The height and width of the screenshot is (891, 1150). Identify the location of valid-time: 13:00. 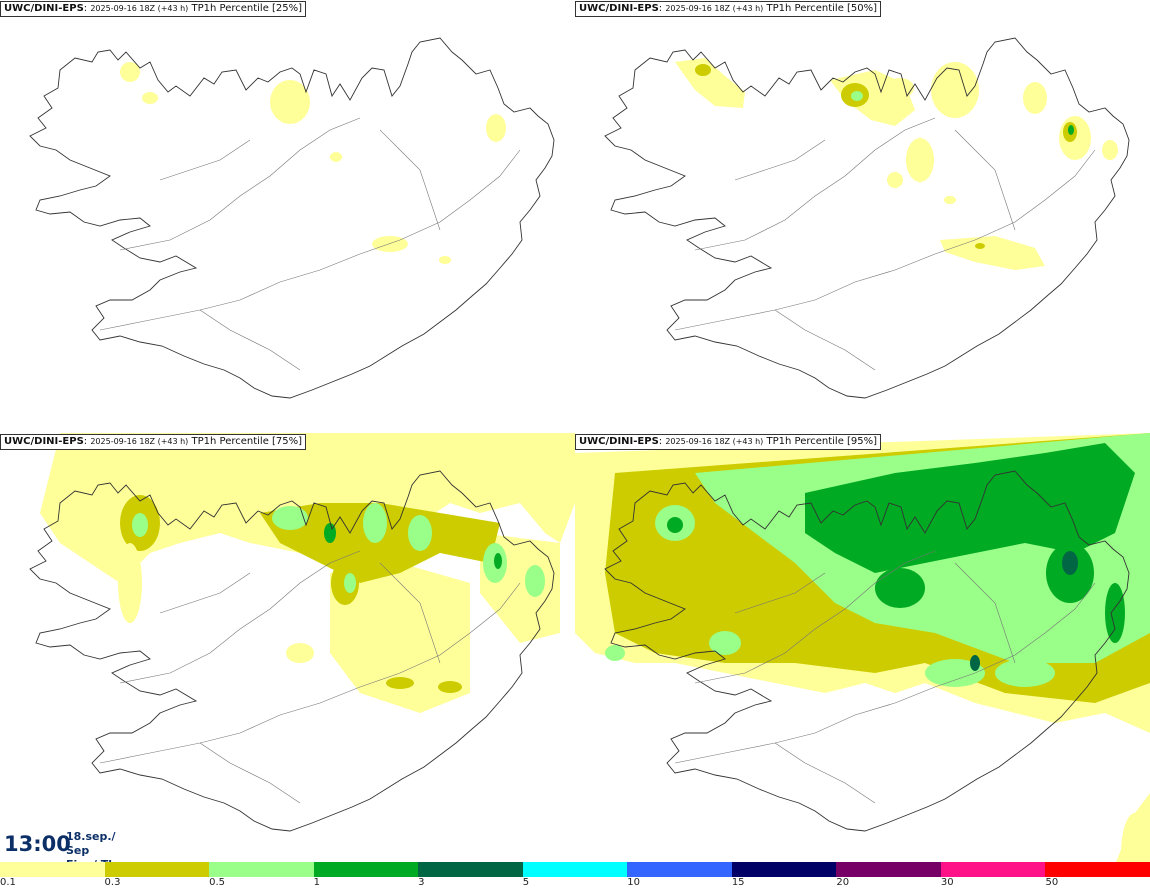
(37, 844).